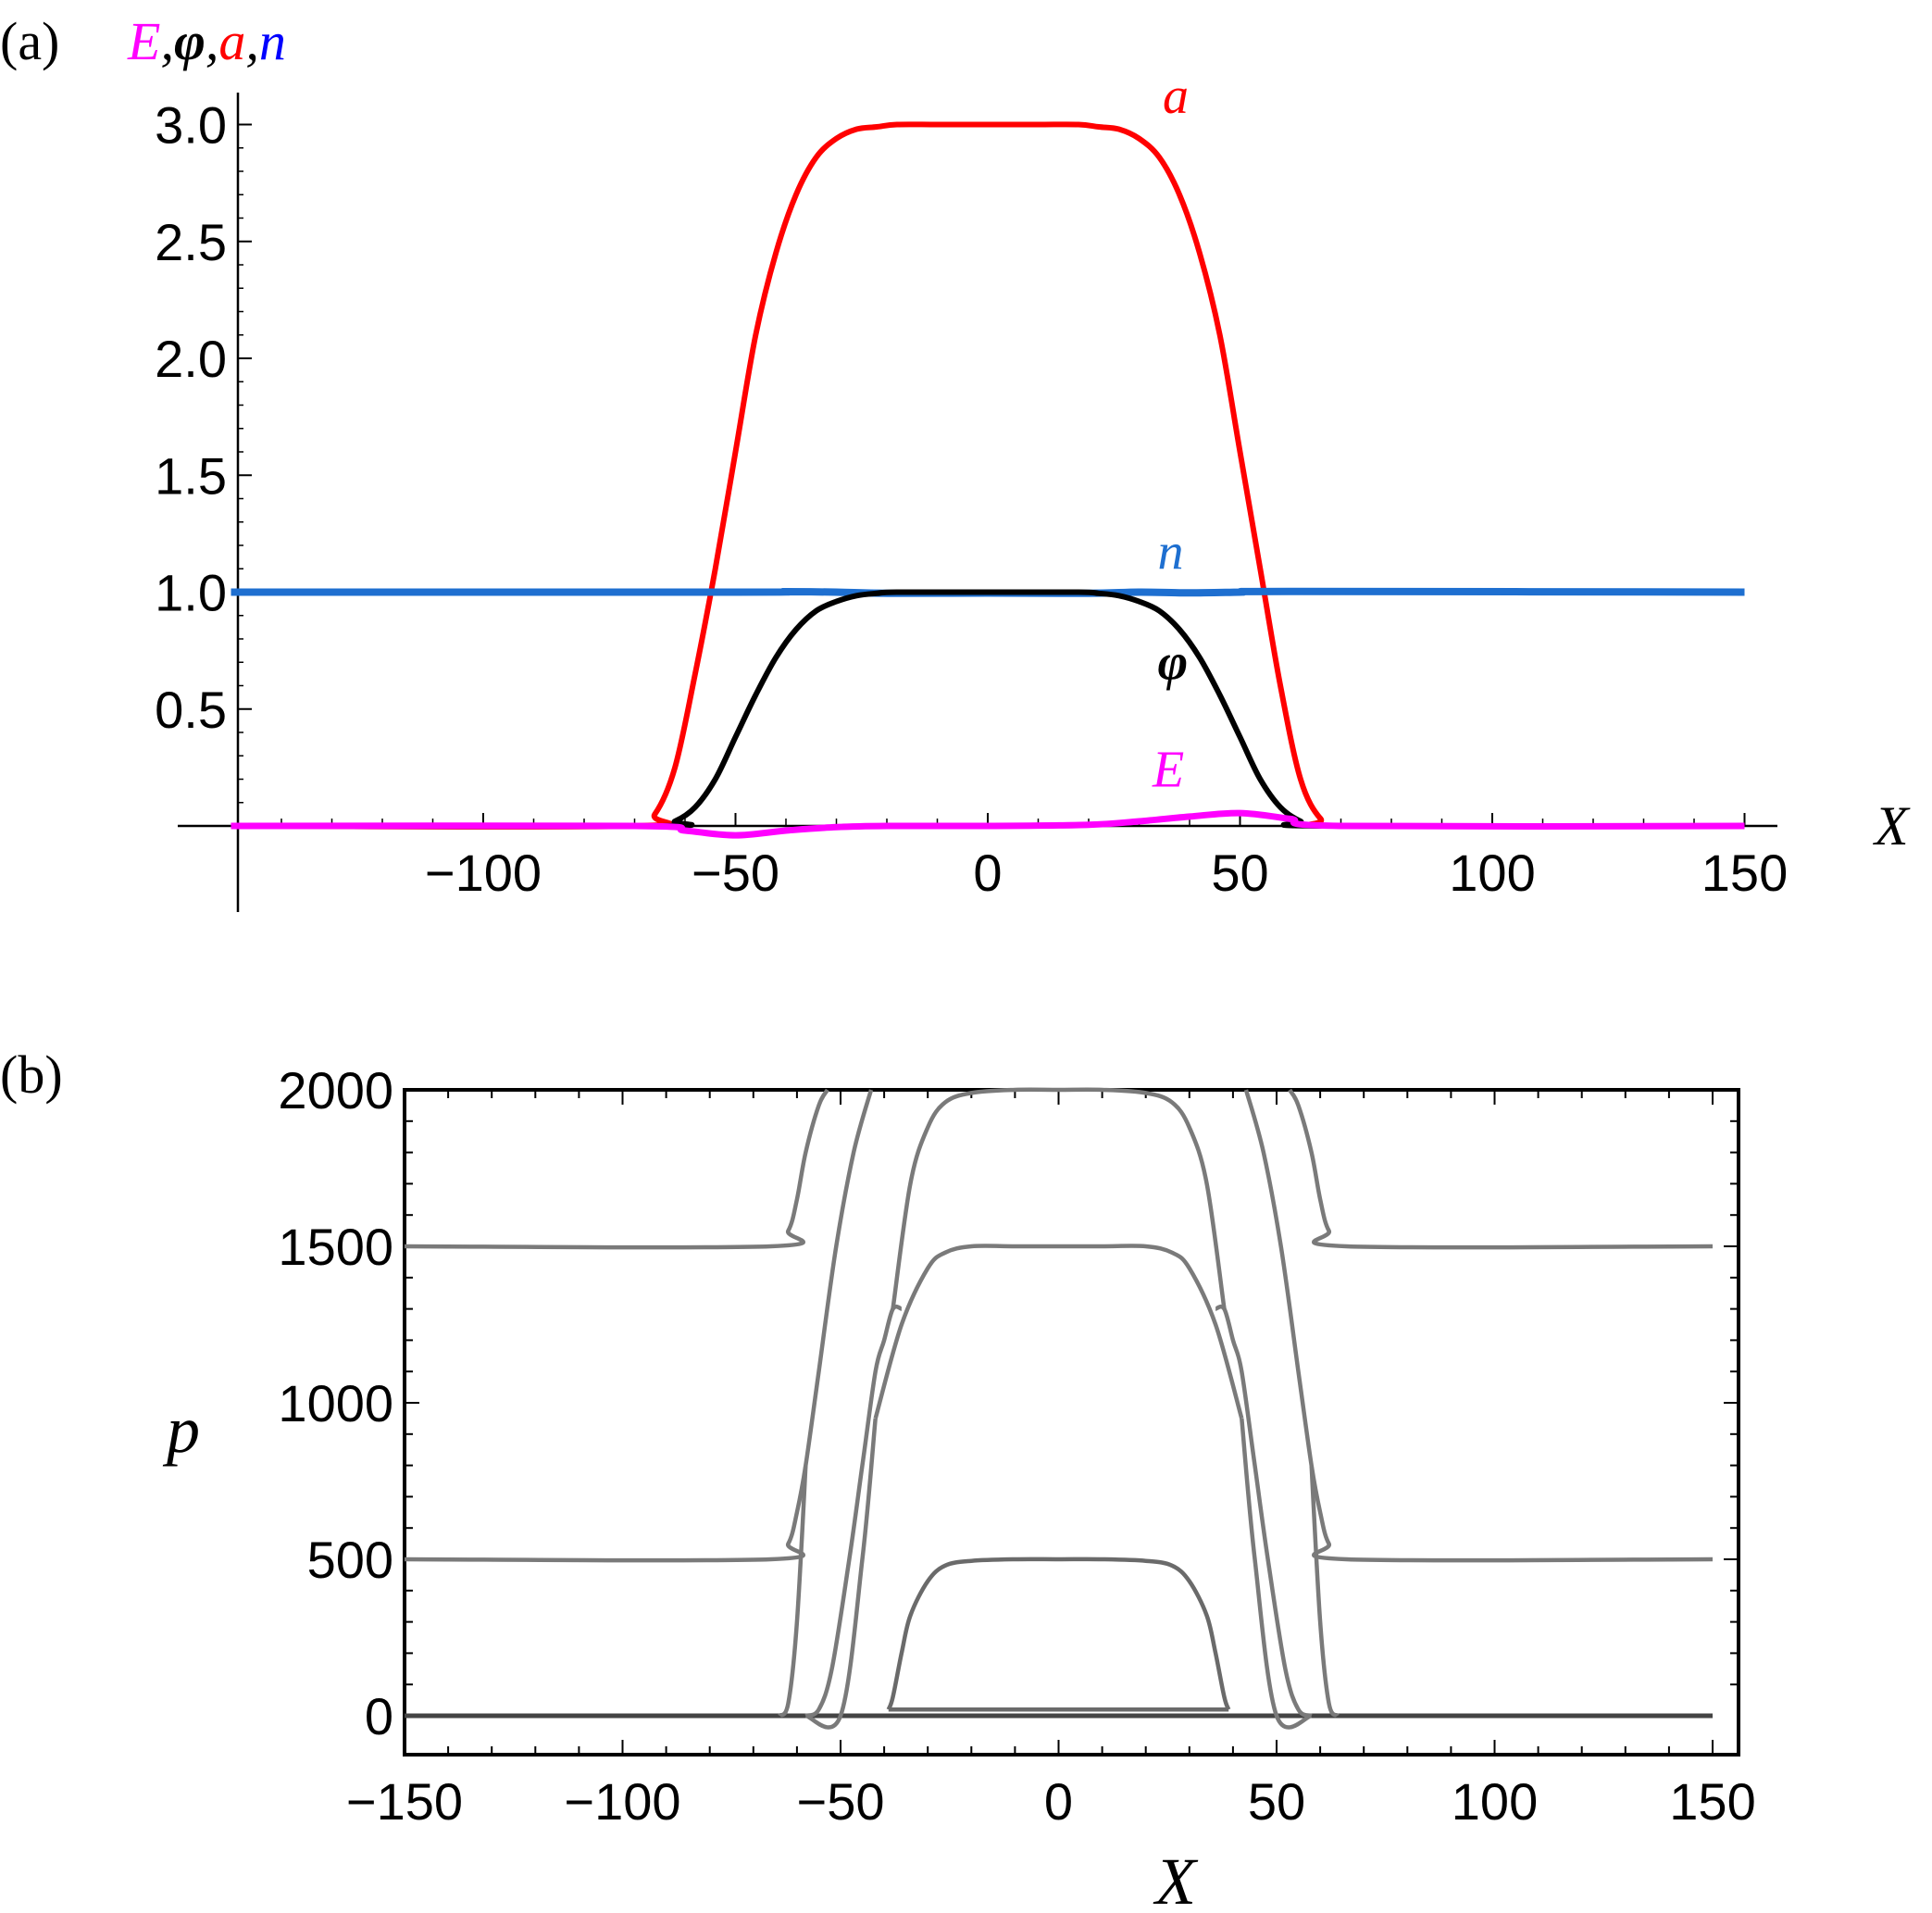 The height and width of the screenshot is (1913, 1932). Describe the element at coordinates (404, 1802) in the screenshot. I see `x-tick-label: −150` at that location.